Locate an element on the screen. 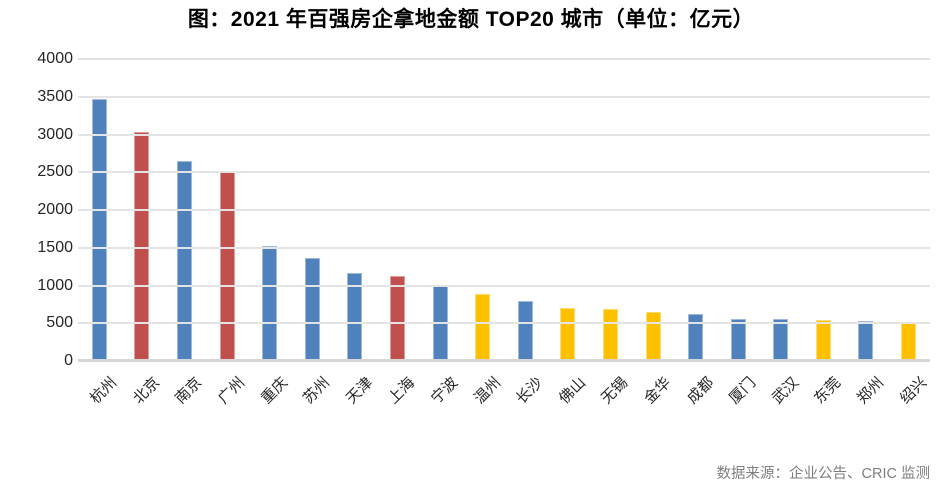 Image resolution: width=942 pixels, height=504 pixels. x-axis-label: 佛山 is located at coordinates (572, 391).